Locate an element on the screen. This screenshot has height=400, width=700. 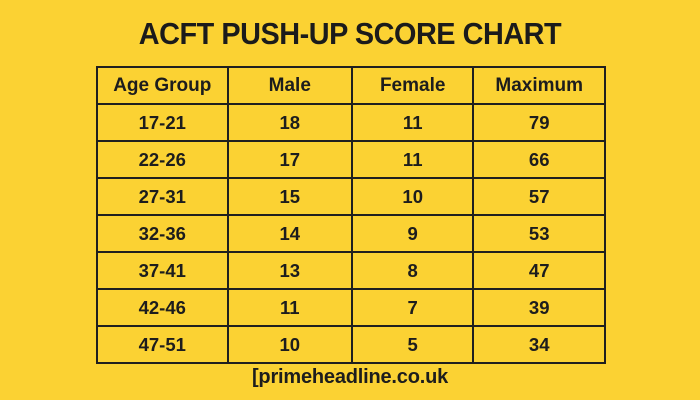
table-row: 47-51 10 5 34 is located at coordinates (351, 344).